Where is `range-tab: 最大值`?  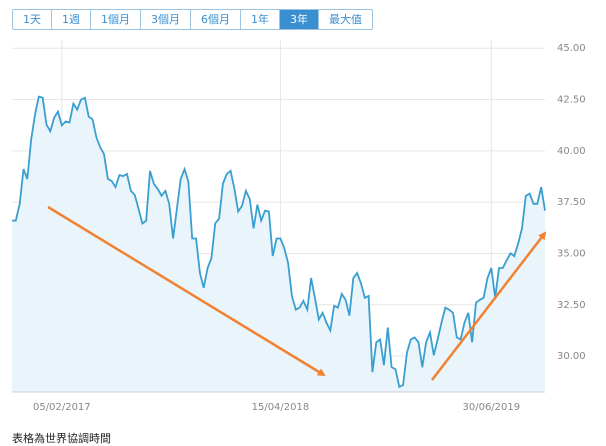 range-tab: 最大值 is located at coordinates (345, 19).